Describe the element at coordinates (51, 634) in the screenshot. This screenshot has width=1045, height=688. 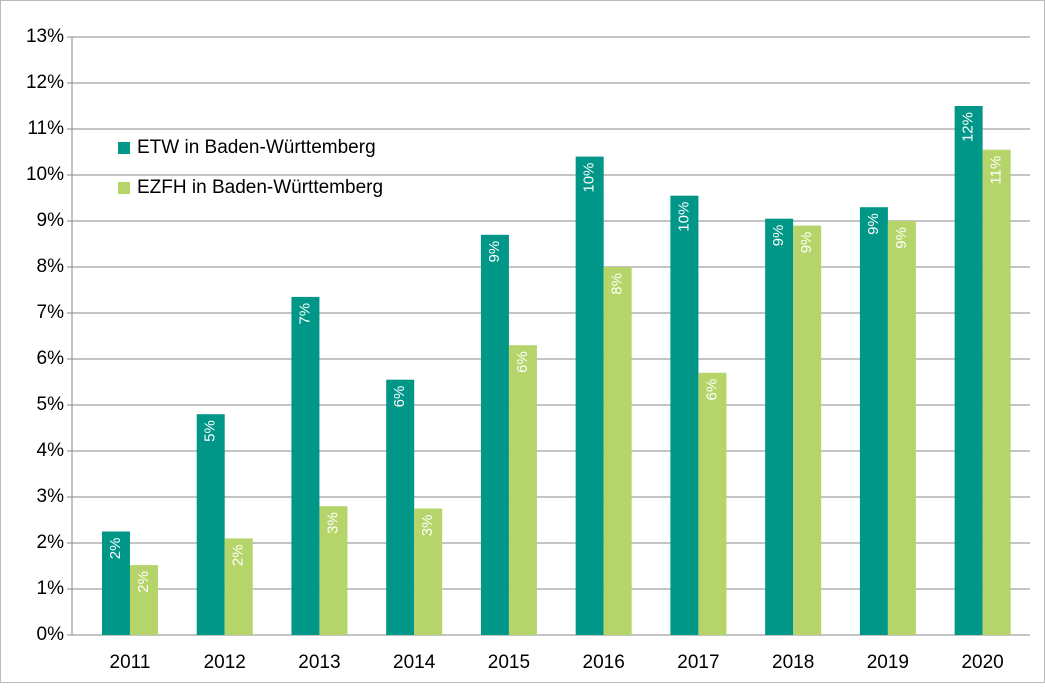
I see `y-tick-label: 0%` at that location.